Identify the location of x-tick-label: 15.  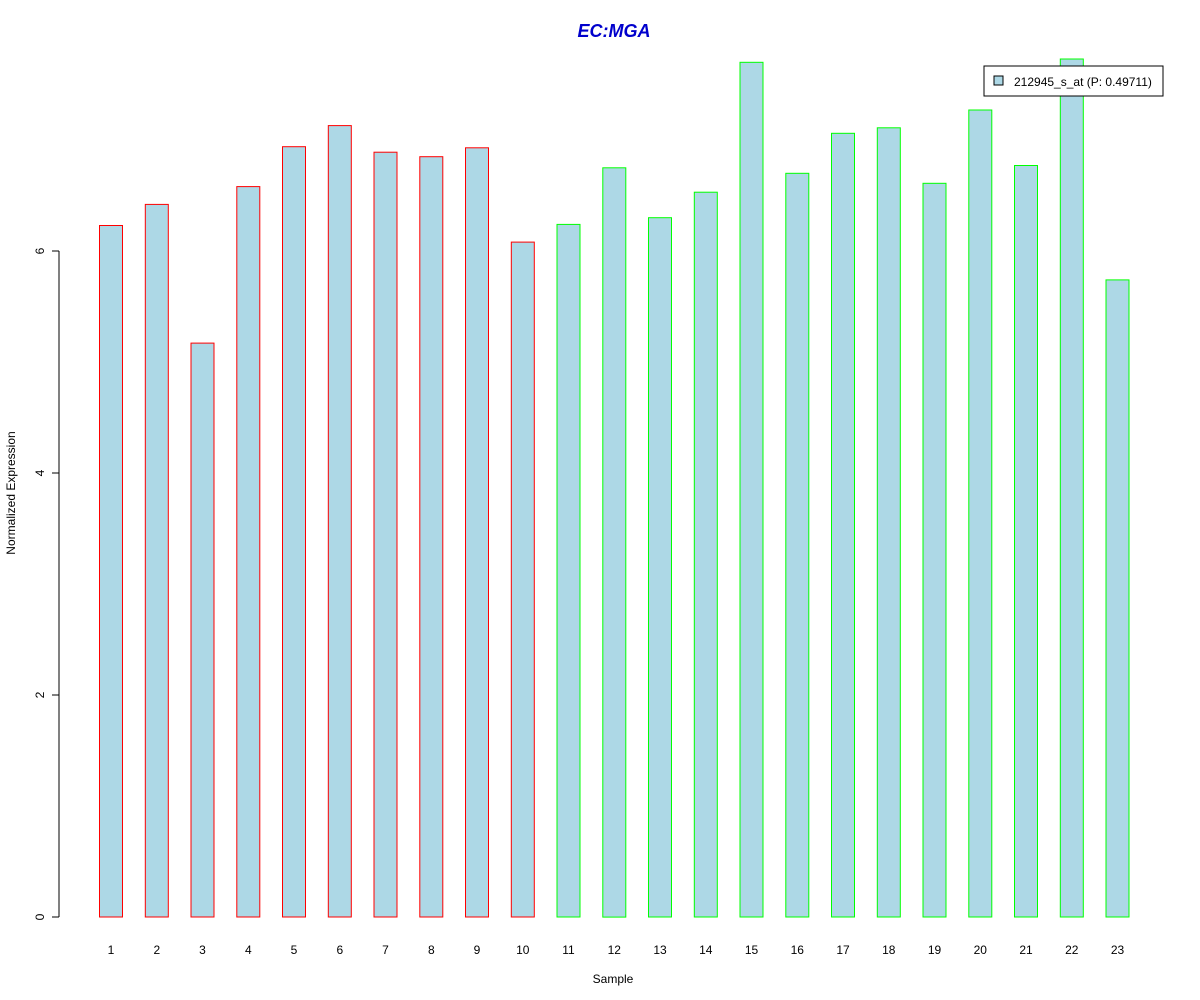
(752, 950).